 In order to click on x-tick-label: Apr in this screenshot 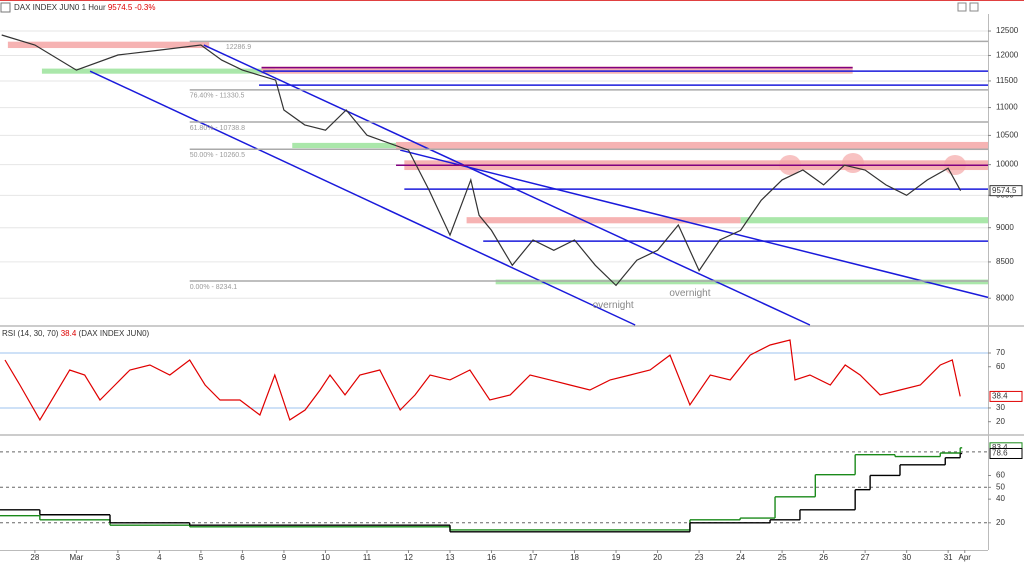, I will do `click(965, 557)`.